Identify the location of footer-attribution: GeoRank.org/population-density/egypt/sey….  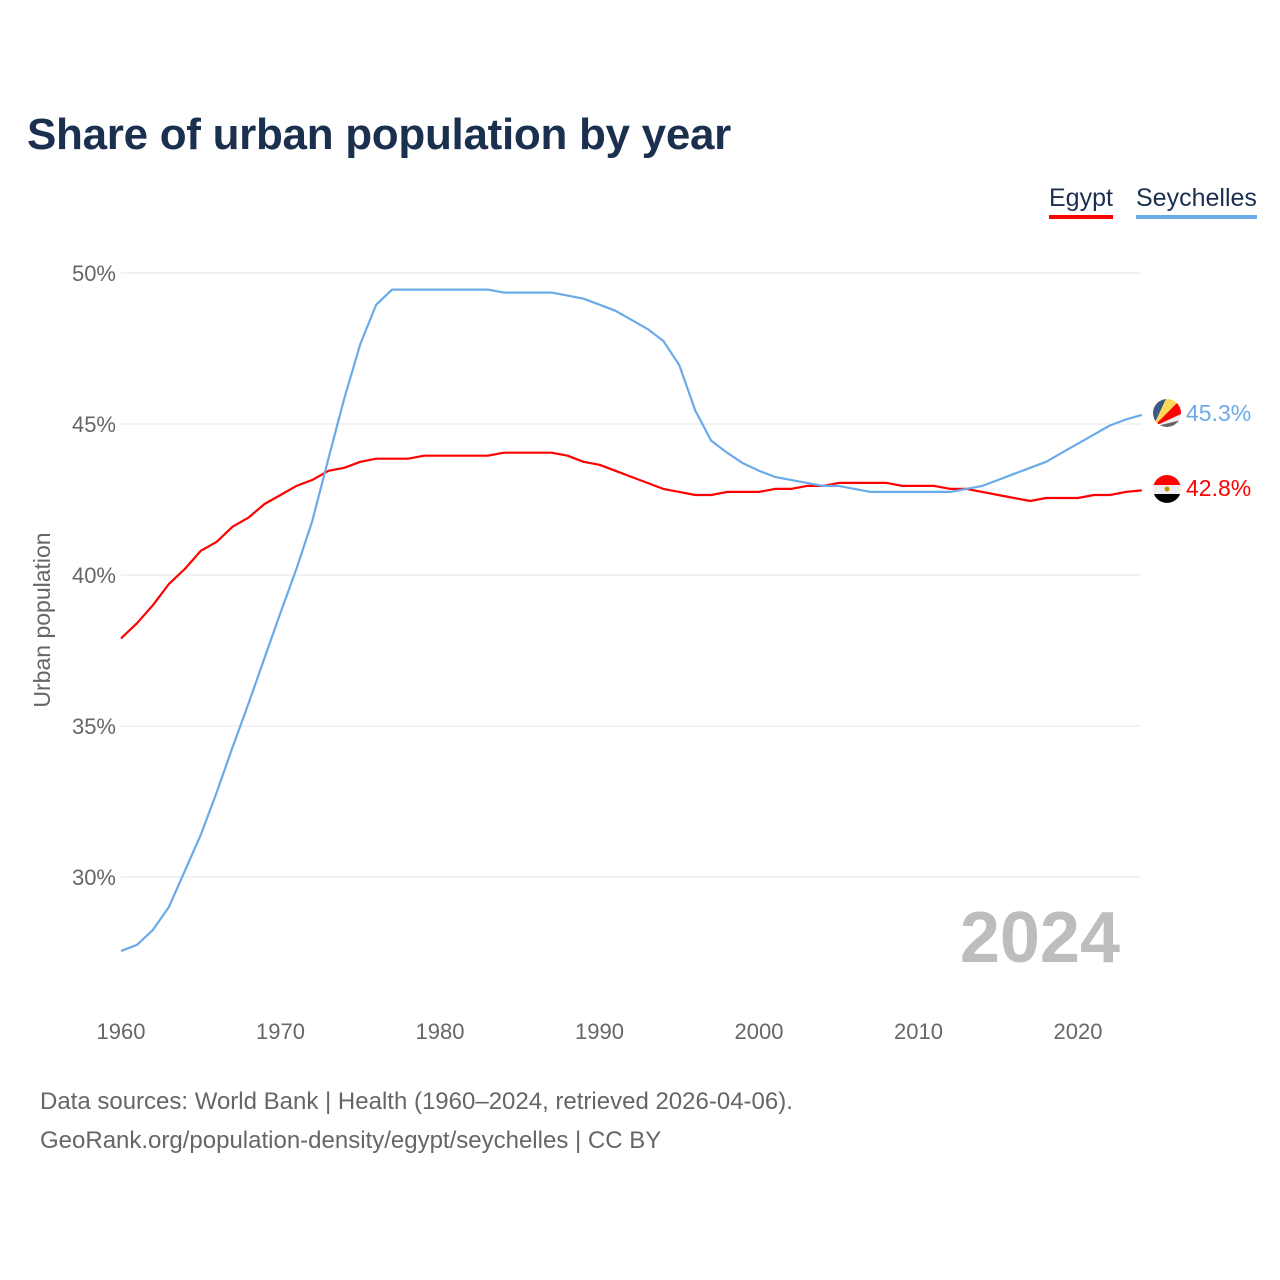
(351, 1140).